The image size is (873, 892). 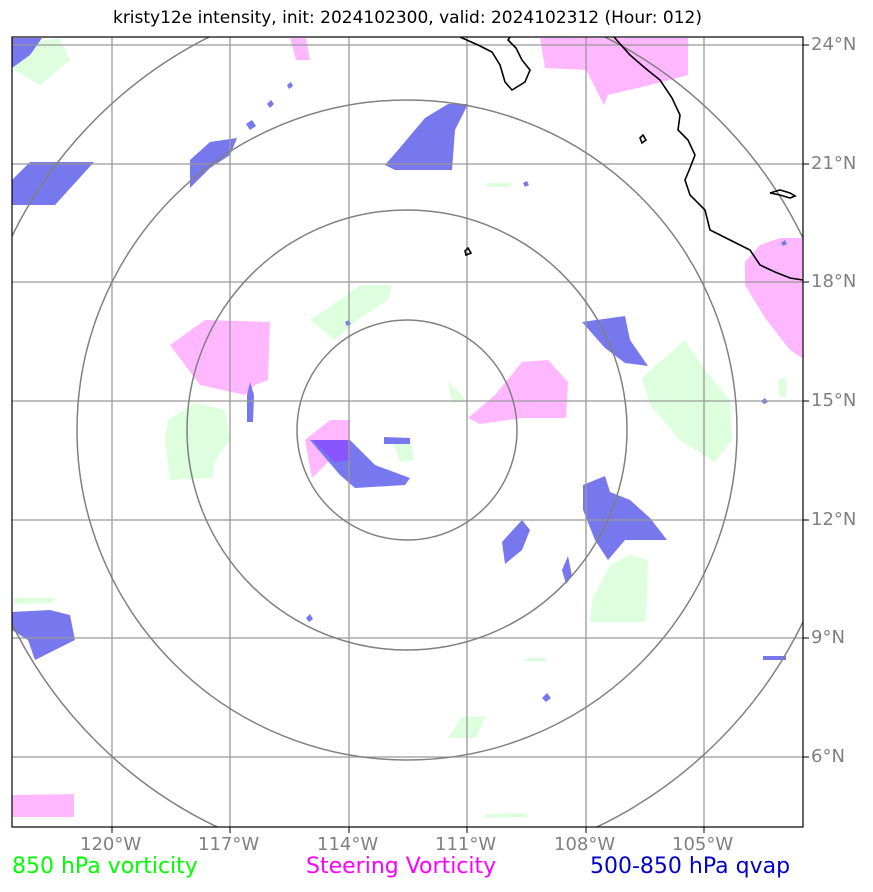 What do you see at coordinates (111, 844) in the screenshot?
I see `lon-label-120w: 120°W` at bounding box center [111, 844].